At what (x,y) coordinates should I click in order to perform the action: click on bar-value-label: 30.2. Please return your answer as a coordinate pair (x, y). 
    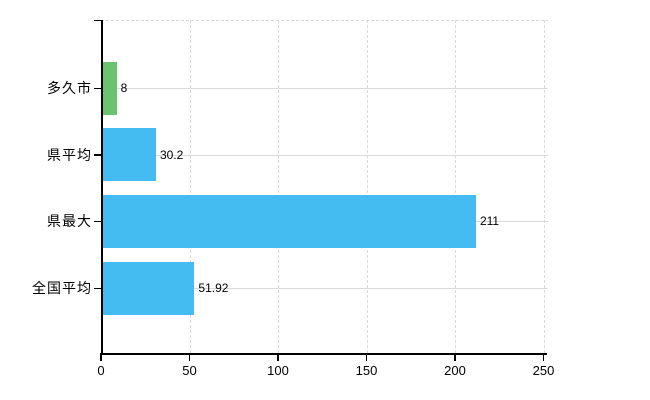
    Looking at the image, I should click on (171, 154).